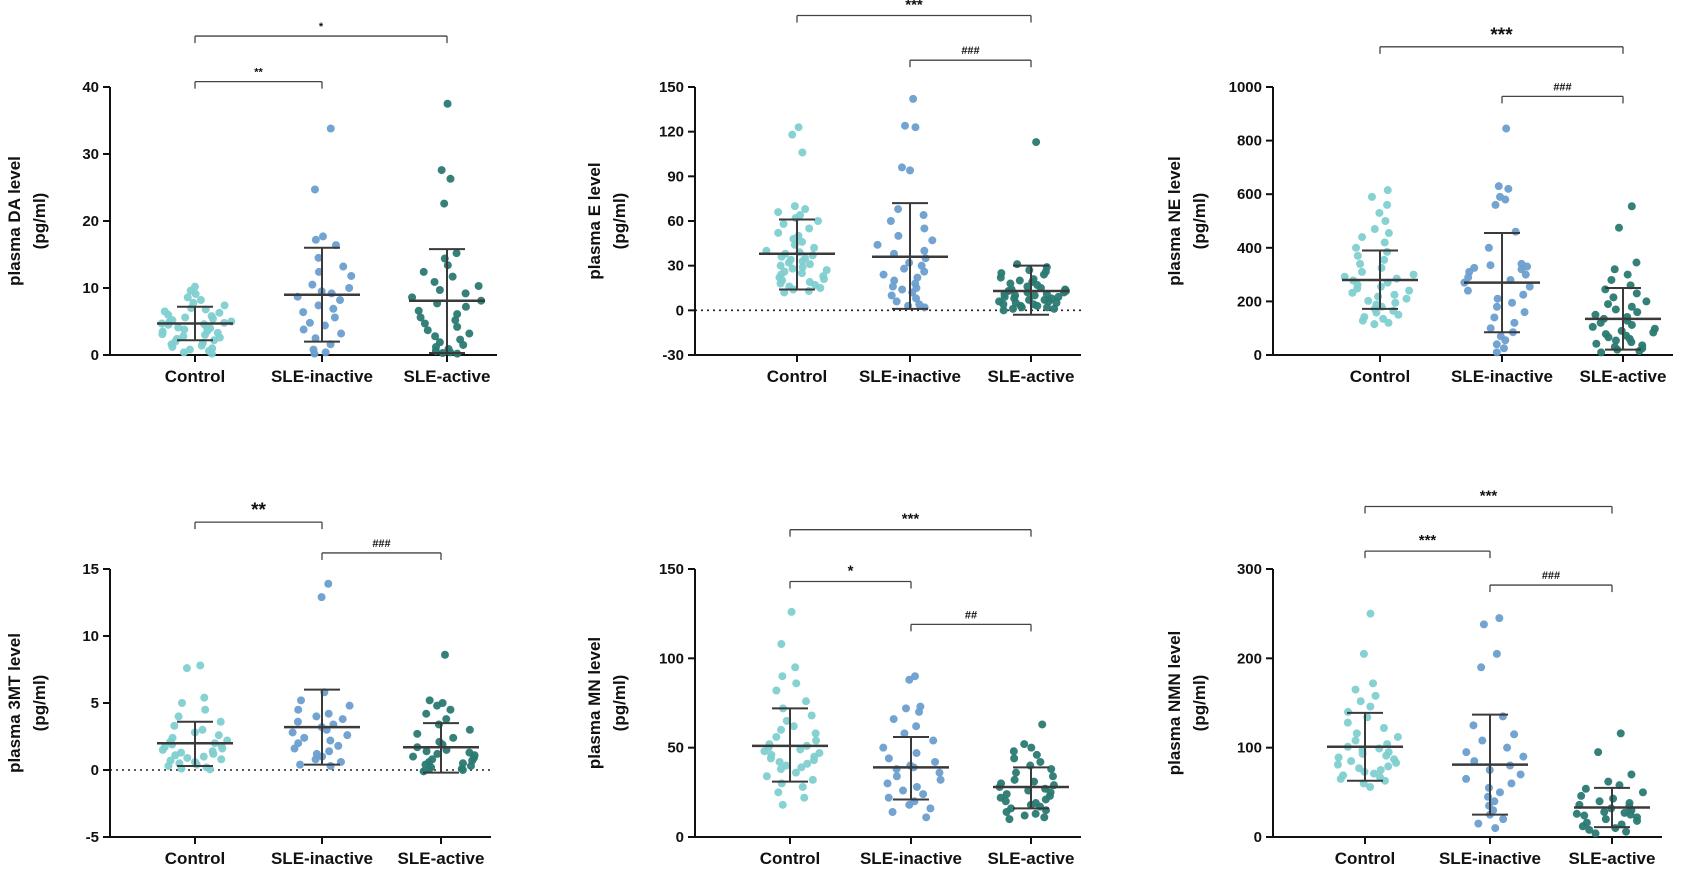 Image resolution: width=1703 pixels, height=870 pixels. I want to click on y-axis-title: plasma NE level (pg/ml), so click(1187, 220).